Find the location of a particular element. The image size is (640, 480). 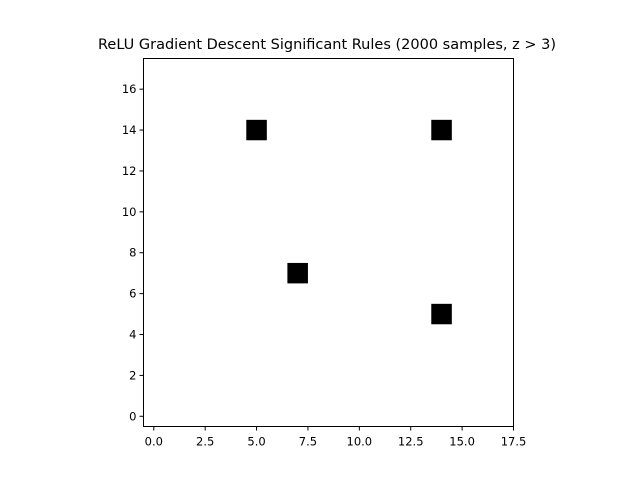

y-tick-label: 2 is located at coordinates (132, 375).